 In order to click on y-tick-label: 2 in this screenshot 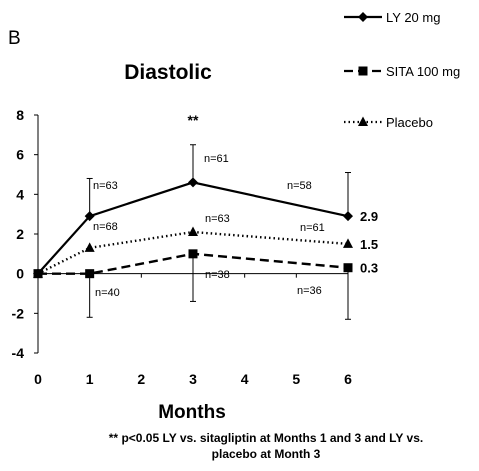, I will do `click(20, 234)`.